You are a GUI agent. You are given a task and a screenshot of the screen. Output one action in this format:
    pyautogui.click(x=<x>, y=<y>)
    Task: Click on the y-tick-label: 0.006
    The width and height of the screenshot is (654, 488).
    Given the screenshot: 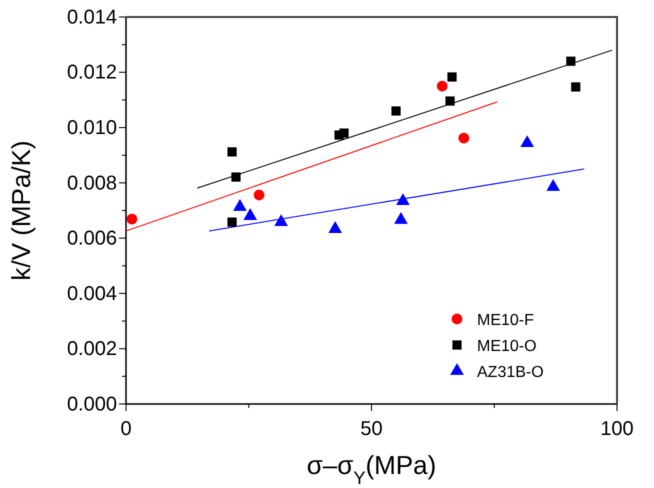 What is the action you would take?
    pyautogui.click(x=91, y=239)
    